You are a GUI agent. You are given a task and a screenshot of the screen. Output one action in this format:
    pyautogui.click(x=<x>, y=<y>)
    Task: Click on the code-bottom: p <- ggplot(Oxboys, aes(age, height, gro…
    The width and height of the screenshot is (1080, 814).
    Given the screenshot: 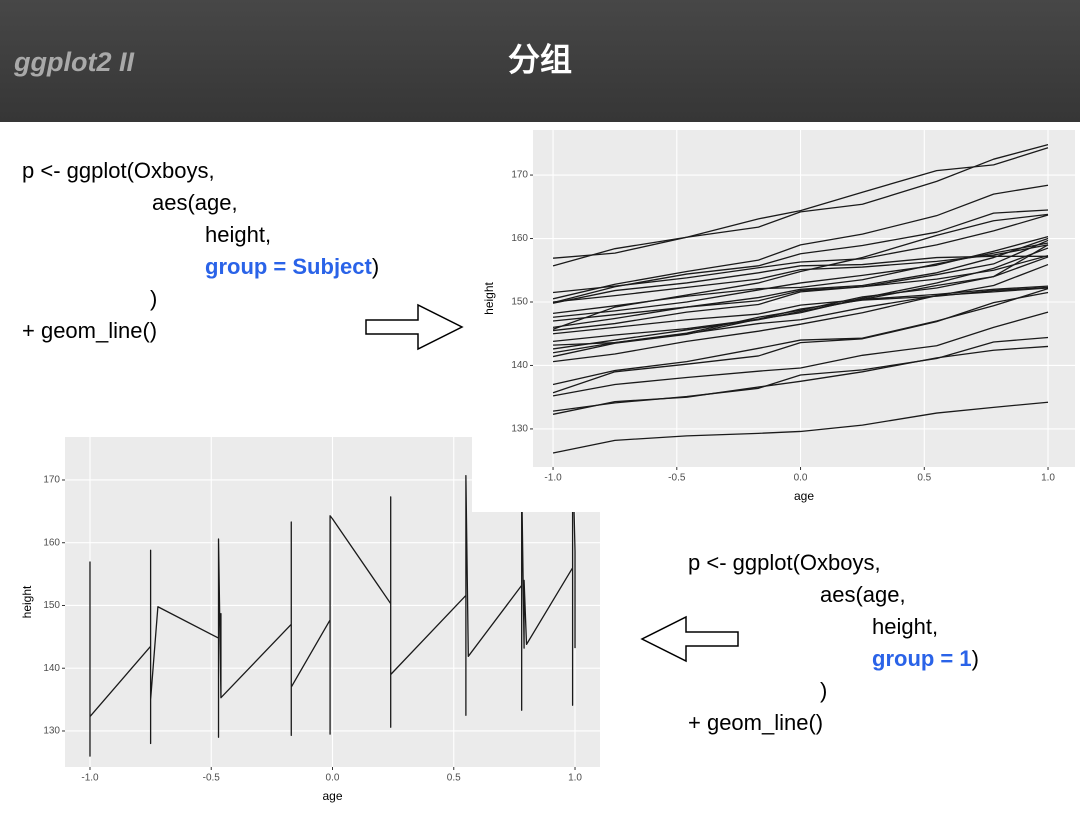 What is the action you would take?
    pyautogui.click(x=833, y=642)
    